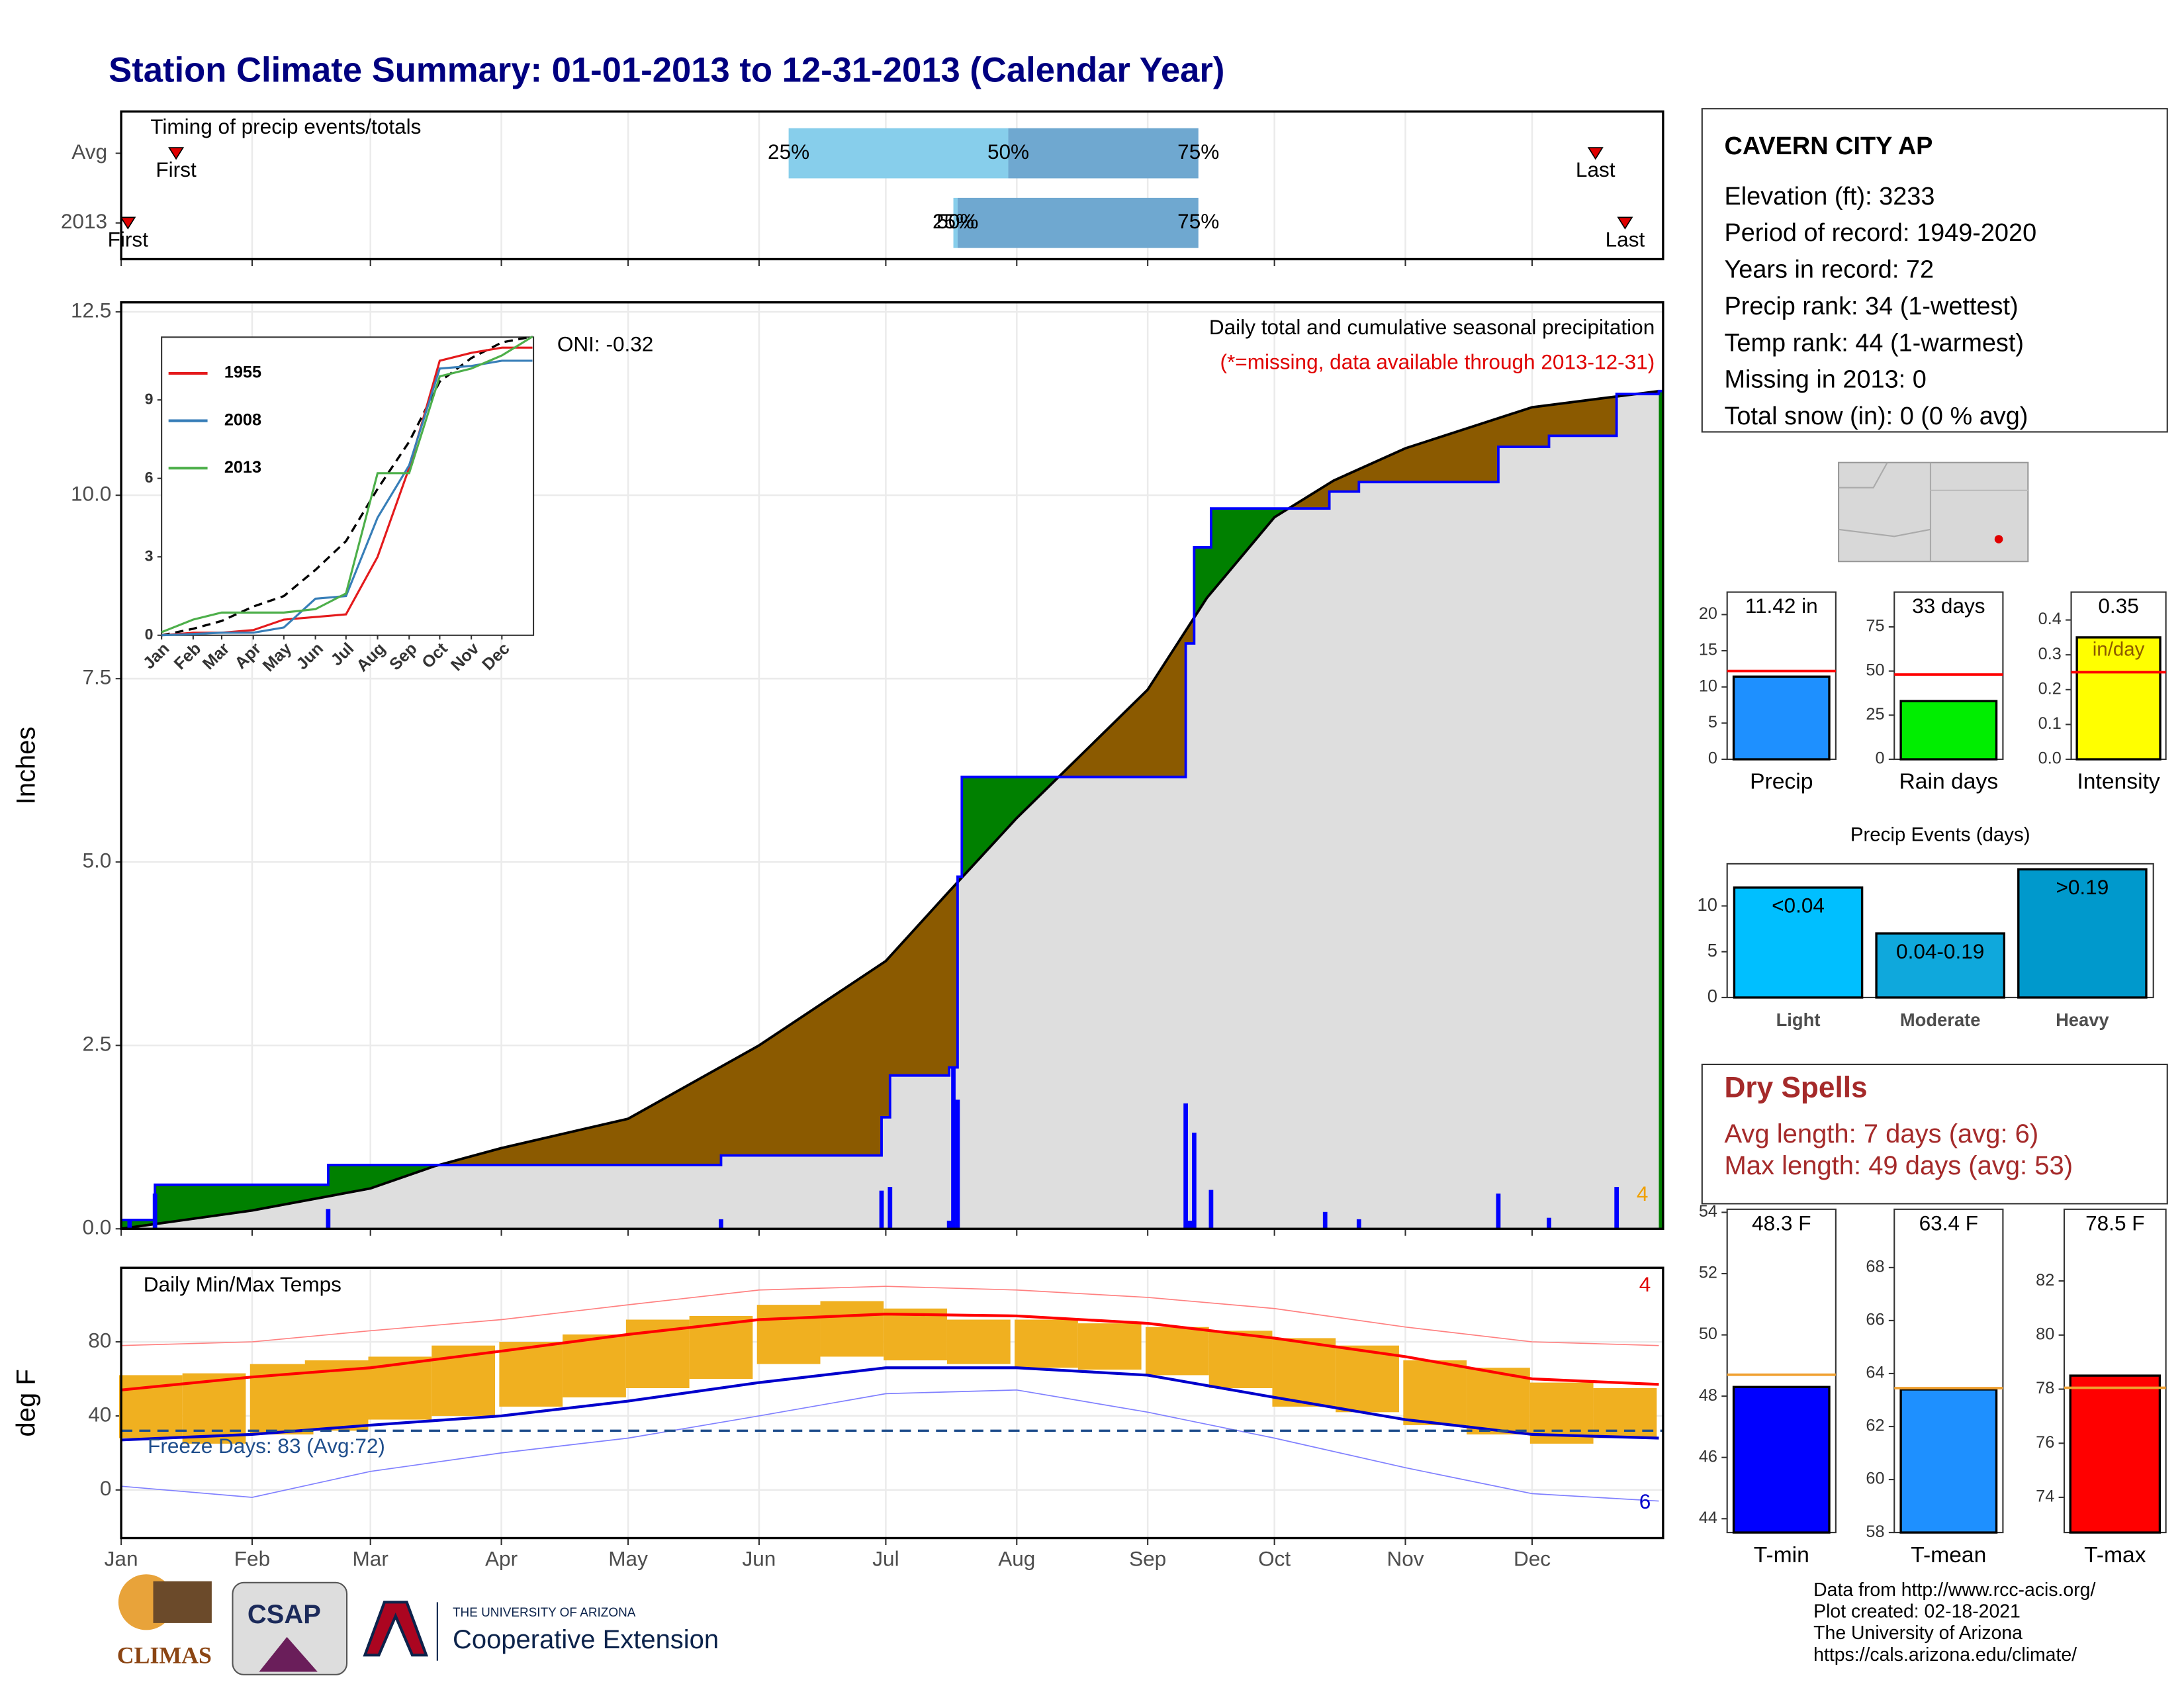 The image size is (2184, 1688). I want to click on y-tick-label: 82, so click(2045, 1280).